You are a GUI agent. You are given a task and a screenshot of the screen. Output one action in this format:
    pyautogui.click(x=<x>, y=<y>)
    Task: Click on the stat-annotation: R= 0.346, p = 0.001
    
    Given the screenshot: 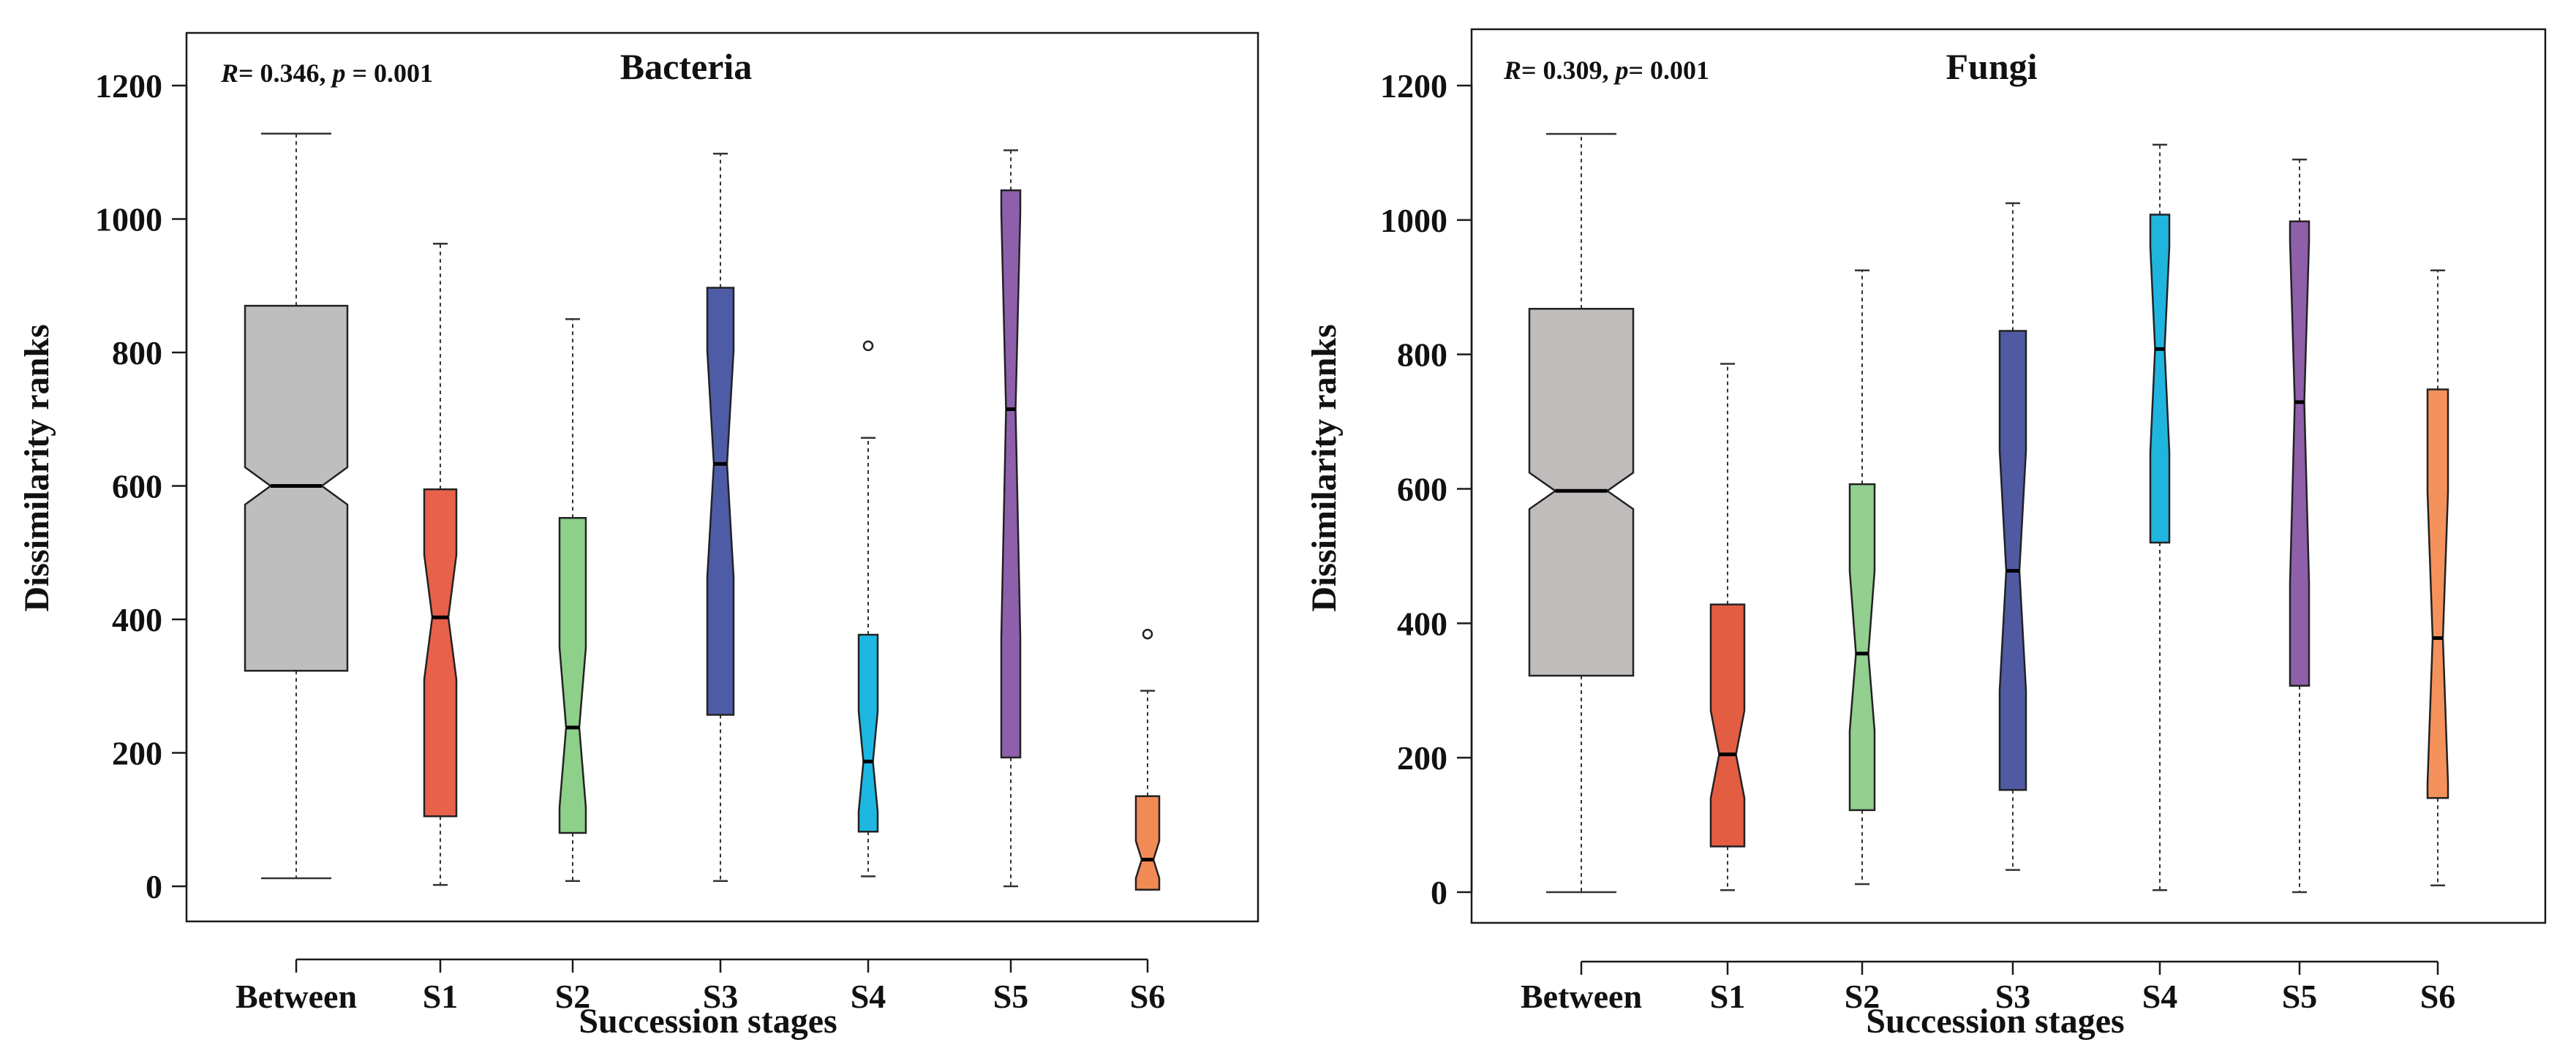 What is the action you would take?
    pyautogui.click(x=326, y=73)
    